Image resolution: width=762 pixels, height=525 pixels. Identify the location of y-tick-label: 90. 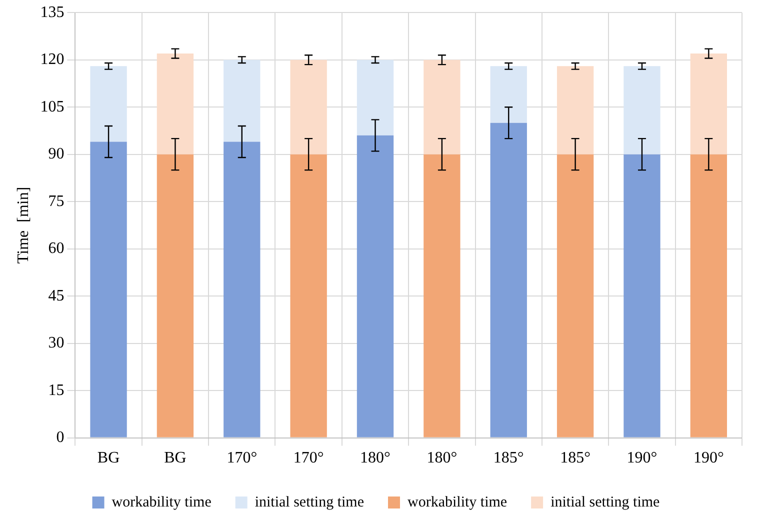
(56, 154).